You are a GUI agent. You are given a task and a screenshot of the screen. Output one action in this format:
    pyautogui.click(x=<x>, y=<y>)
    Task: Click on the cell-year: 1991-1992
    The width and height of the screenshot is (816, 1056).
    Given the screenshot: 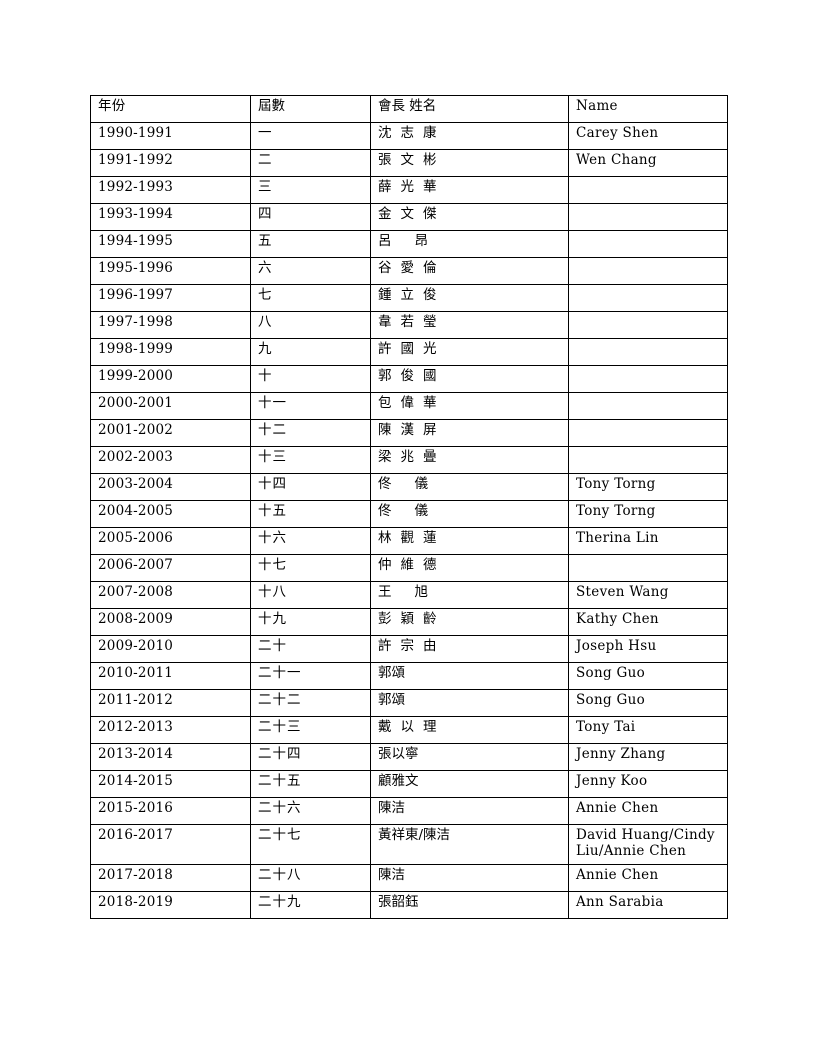 What is the action you would take?
    pyautogui.click(x=170, y=163)
    